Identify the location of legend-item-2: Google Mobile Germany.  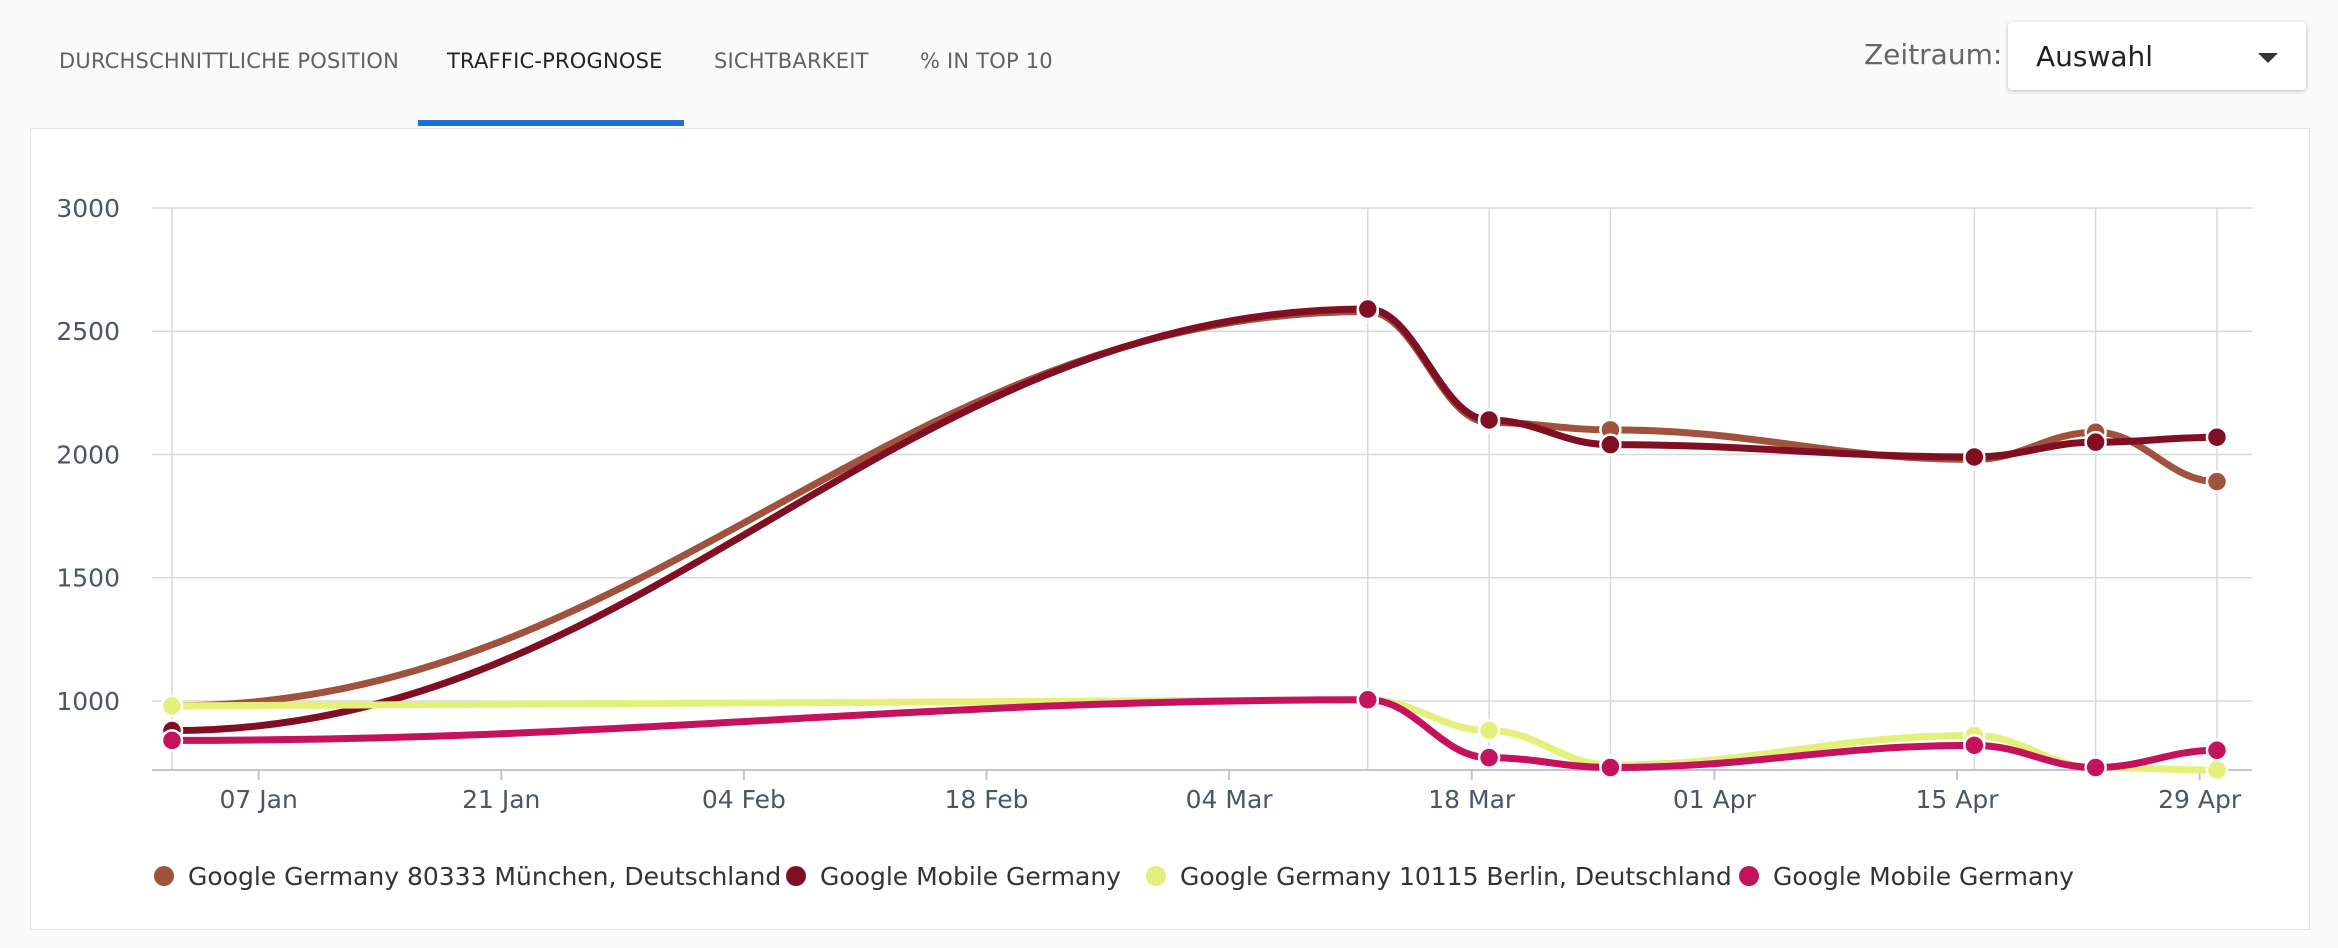
(953, 876).